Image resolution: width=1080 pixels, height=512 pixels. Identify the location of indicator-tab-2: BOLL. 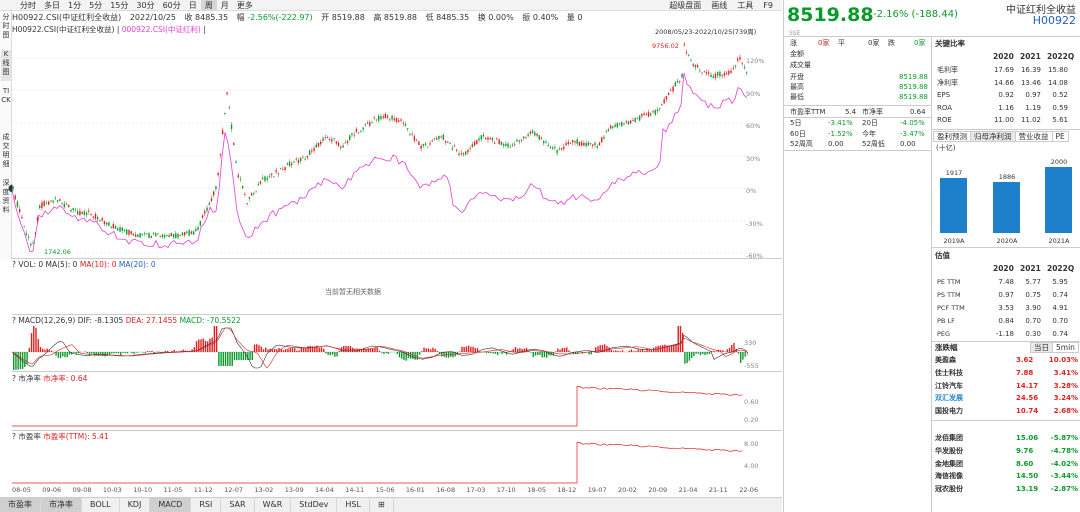
(101, 505).